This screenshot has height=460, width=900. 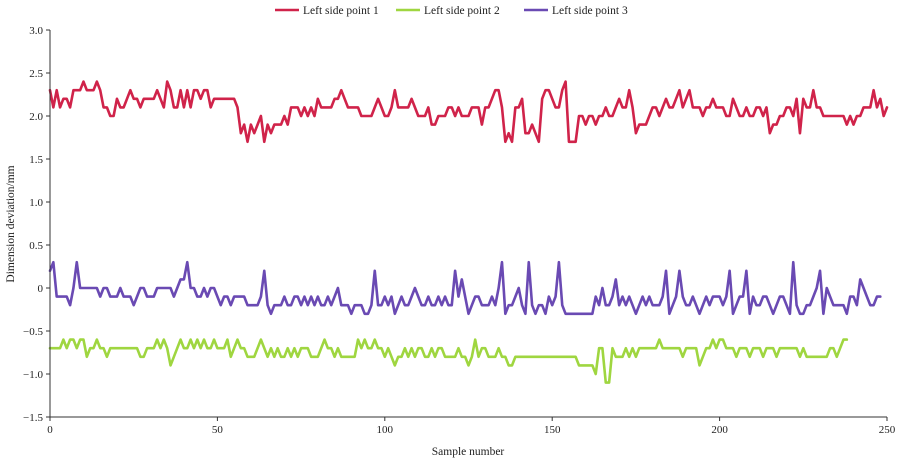 I want to click on legend-label-3: Left side point 3, so click(x=590, y=11).